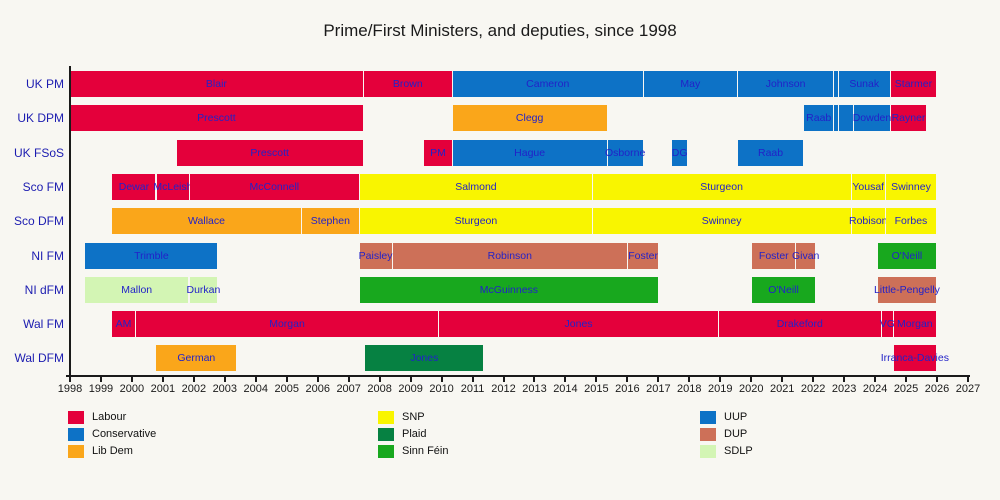  I want to click on bar-raab: Raab, so click(819, 118).